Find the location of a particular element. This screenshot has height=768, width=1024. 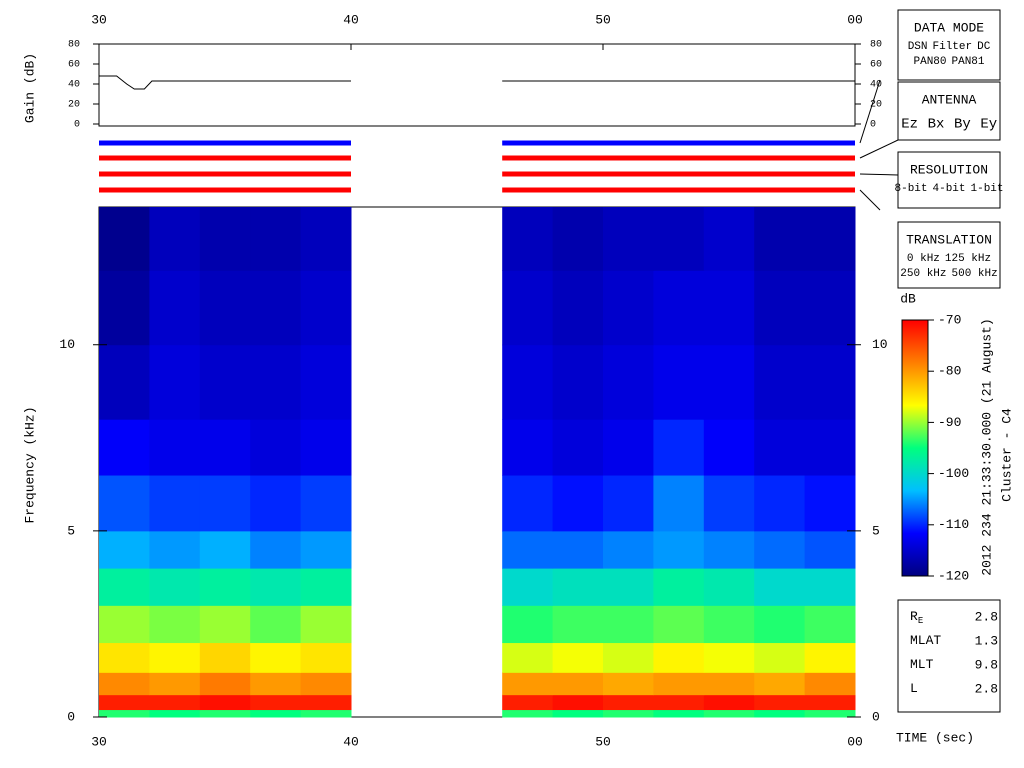

legend-title: TRANSLATION is located at coordinates (949, 239).